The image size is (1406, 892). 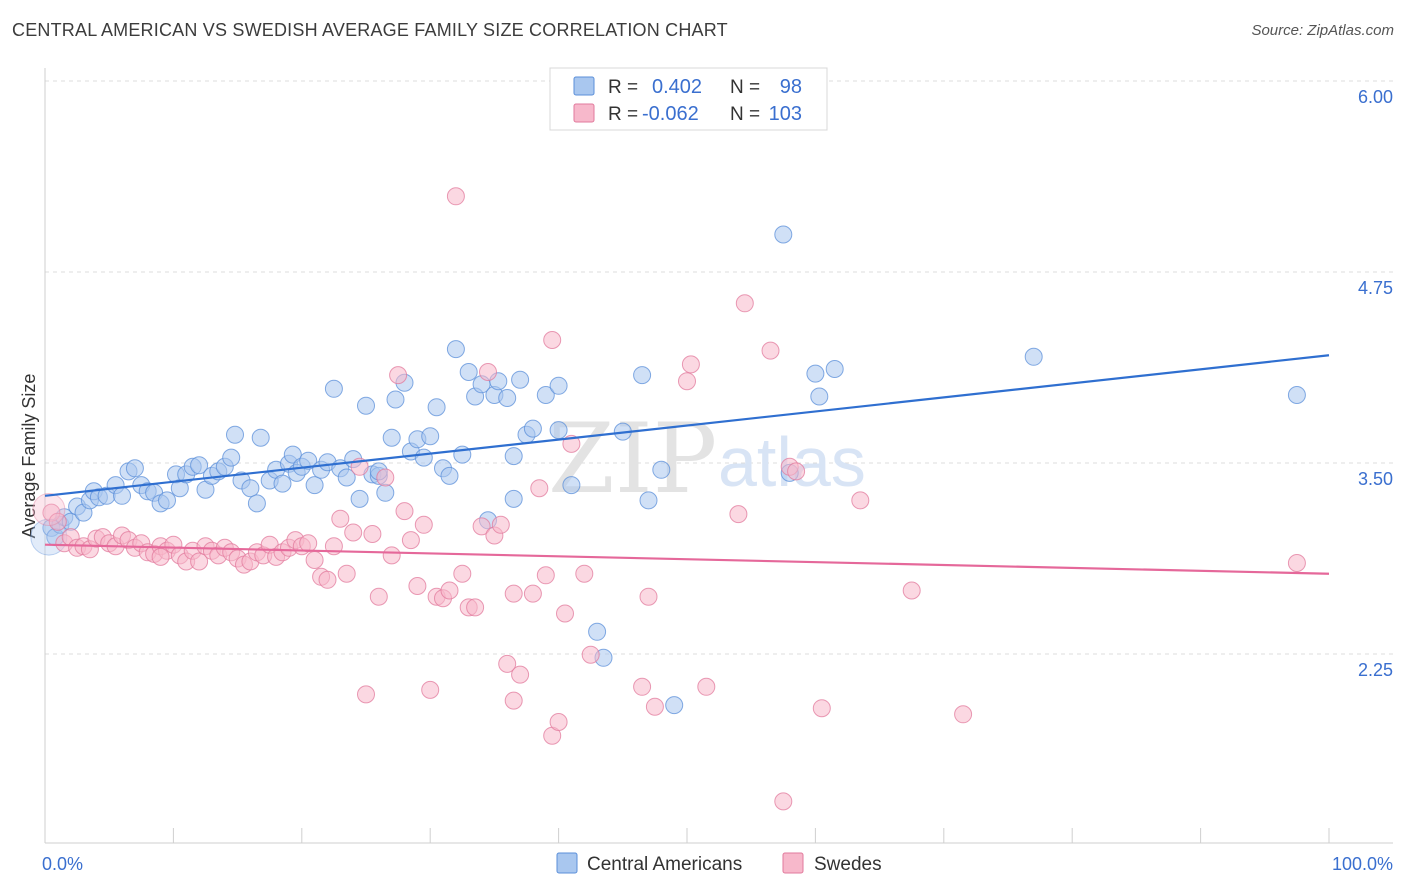 What do you see at coordinates (584, 86) in the screenshot?
I see `legend-swatch-central-americans` at bounding box center [584, 86].